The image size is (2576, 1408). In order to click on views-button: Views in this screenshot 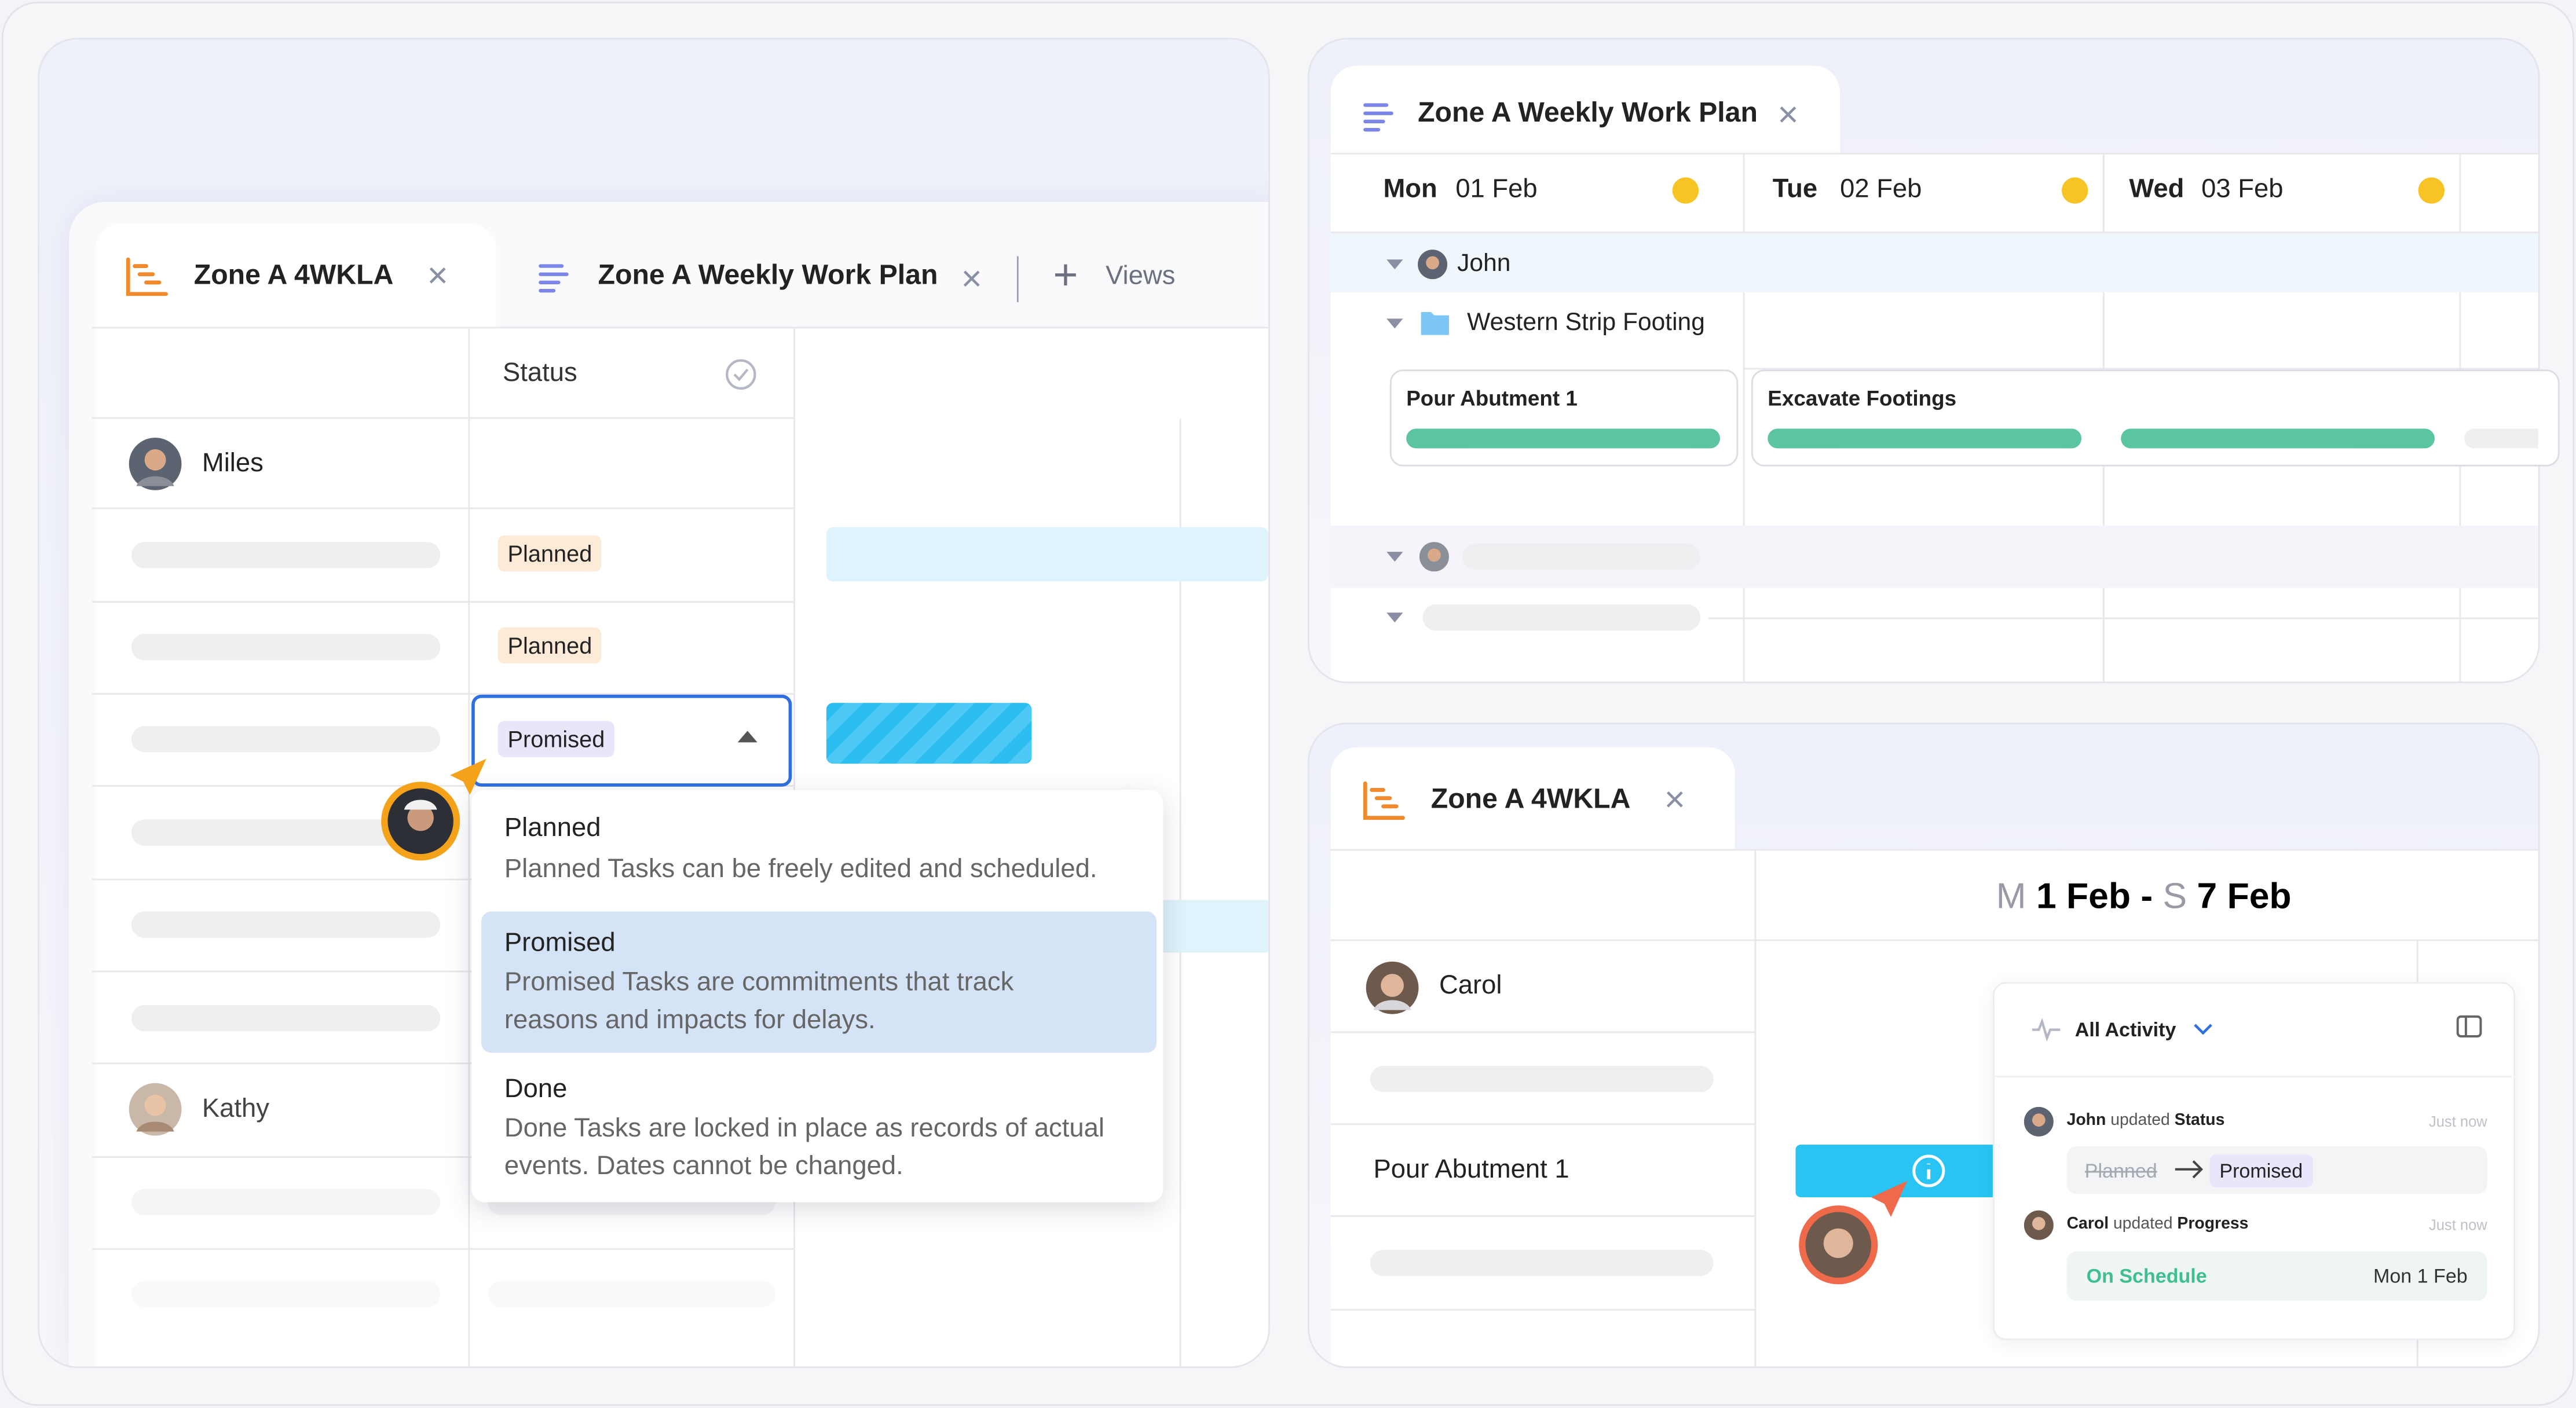, I will do `click(1141, 277)`.